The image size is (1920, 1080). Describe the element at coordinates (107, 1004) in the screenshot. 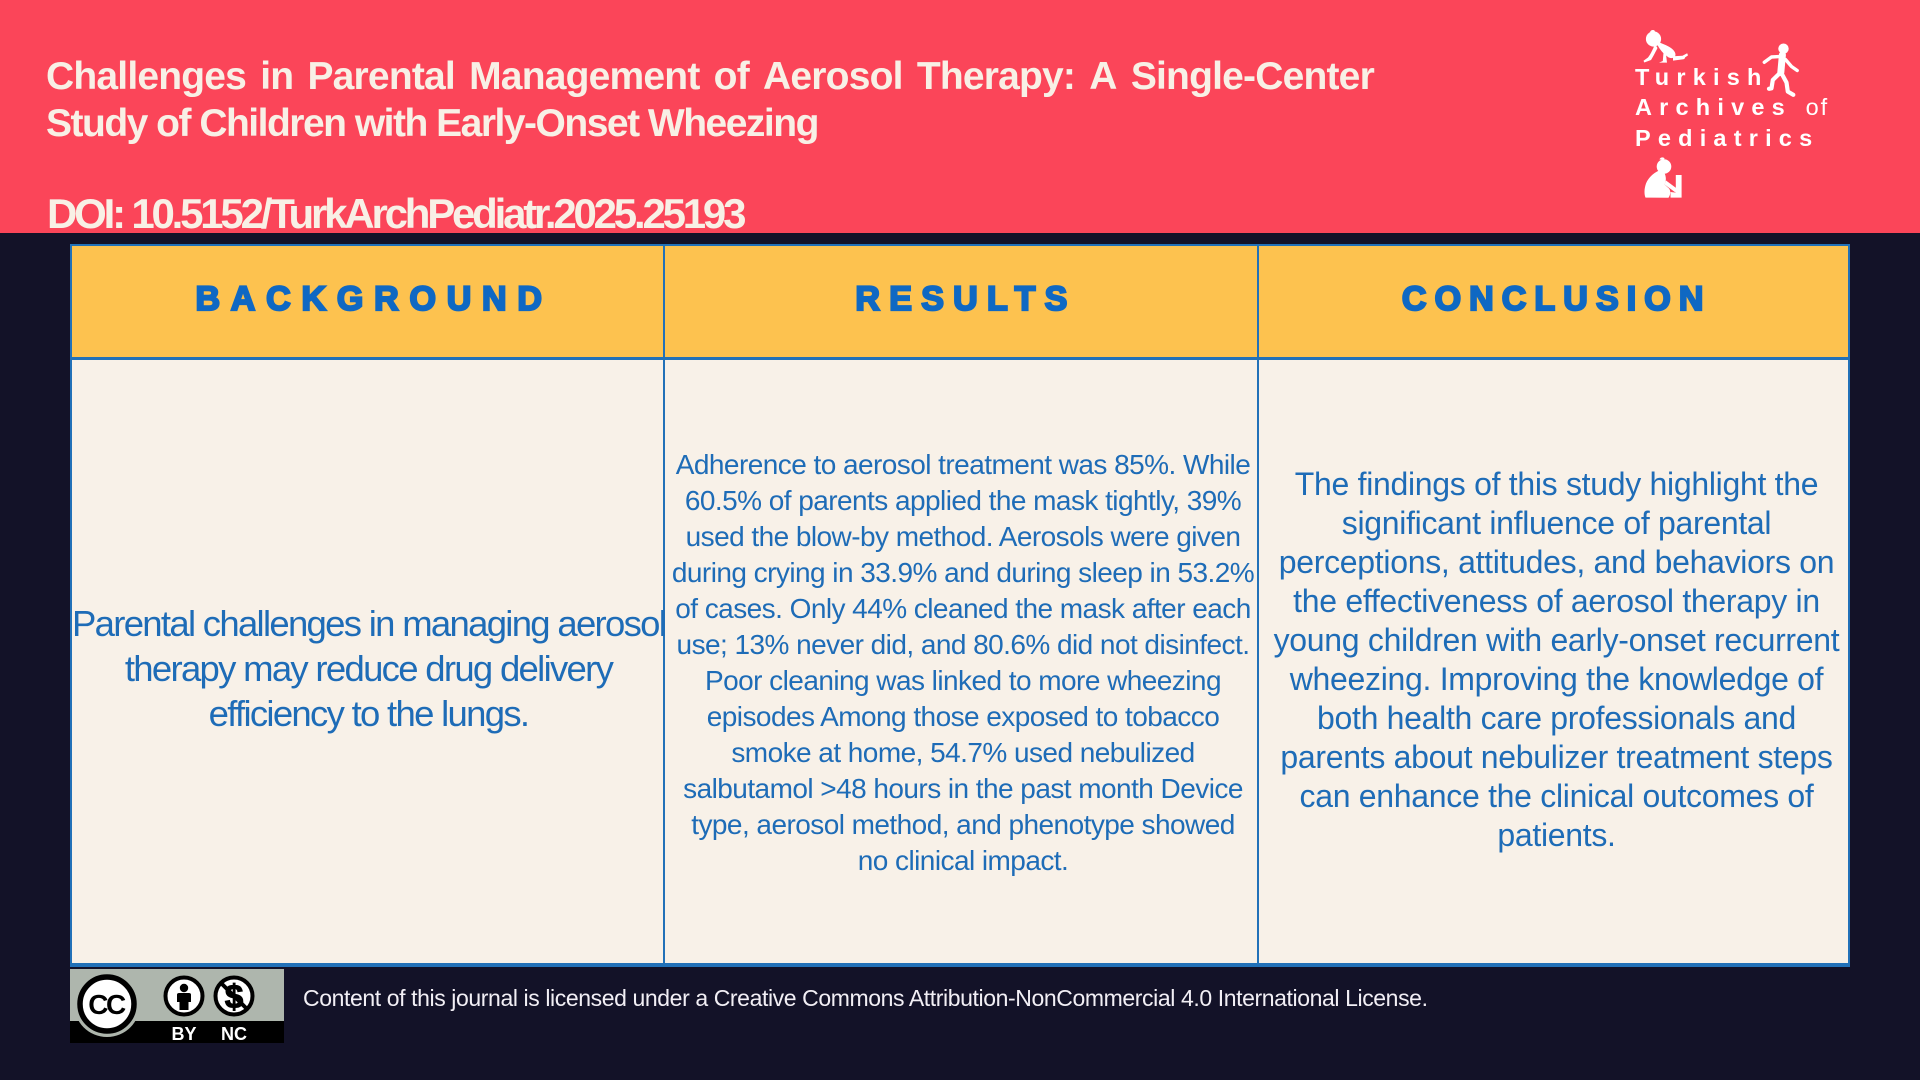

I see `svg-text: CC` at that location.